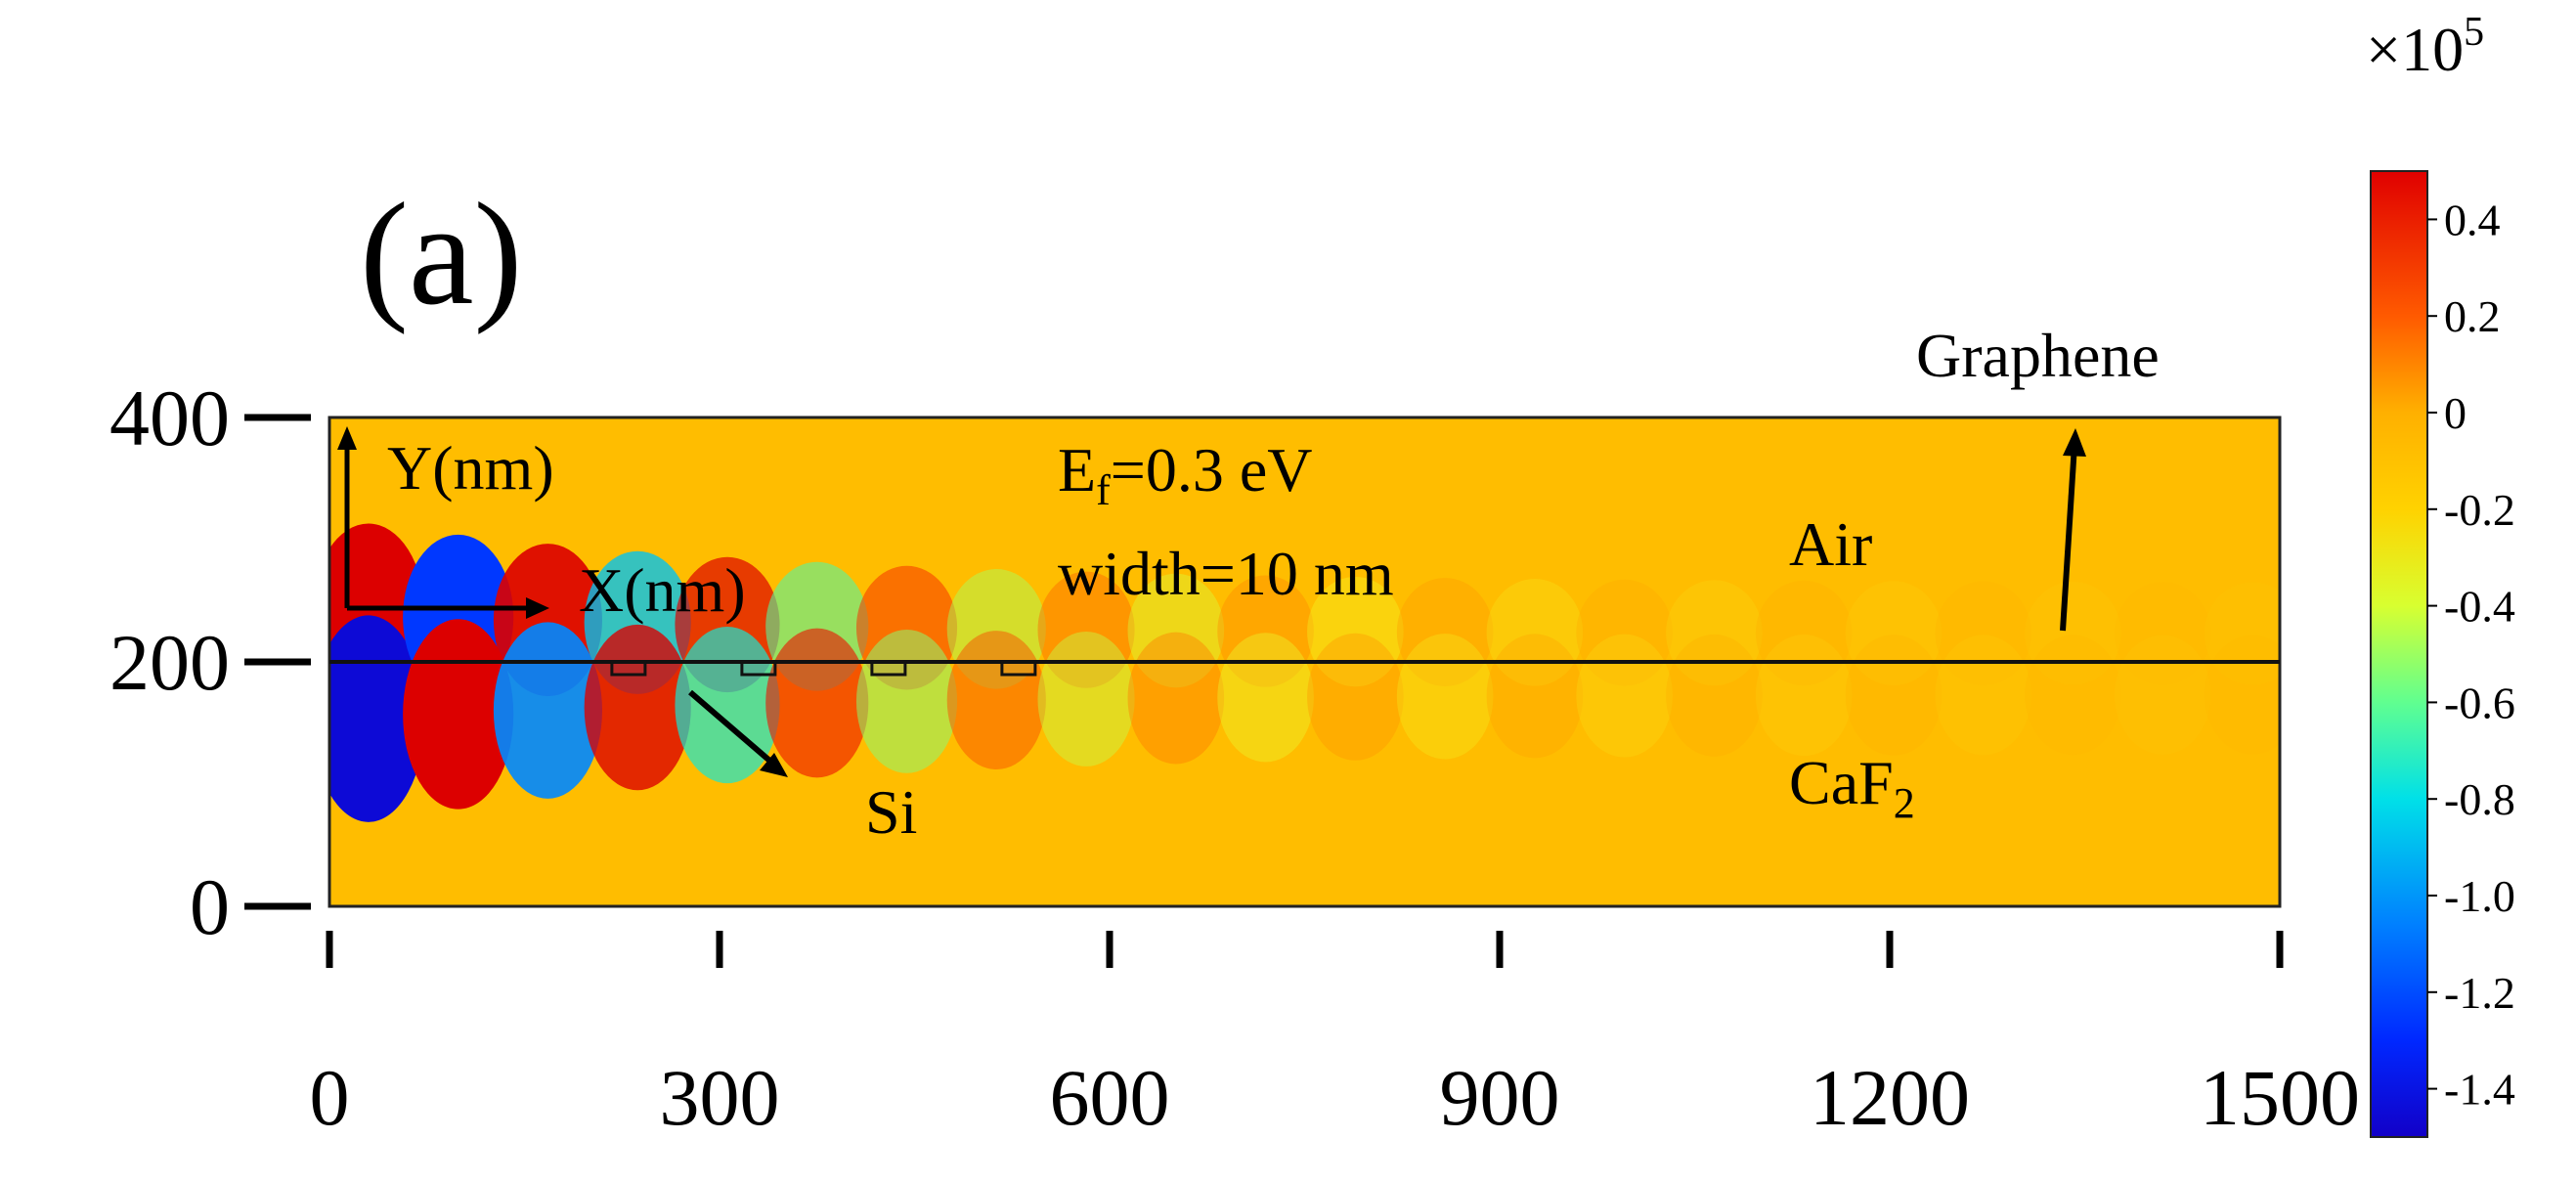  I want to click on colorbar-tick-label: -1.4, so click(2479, 1090).